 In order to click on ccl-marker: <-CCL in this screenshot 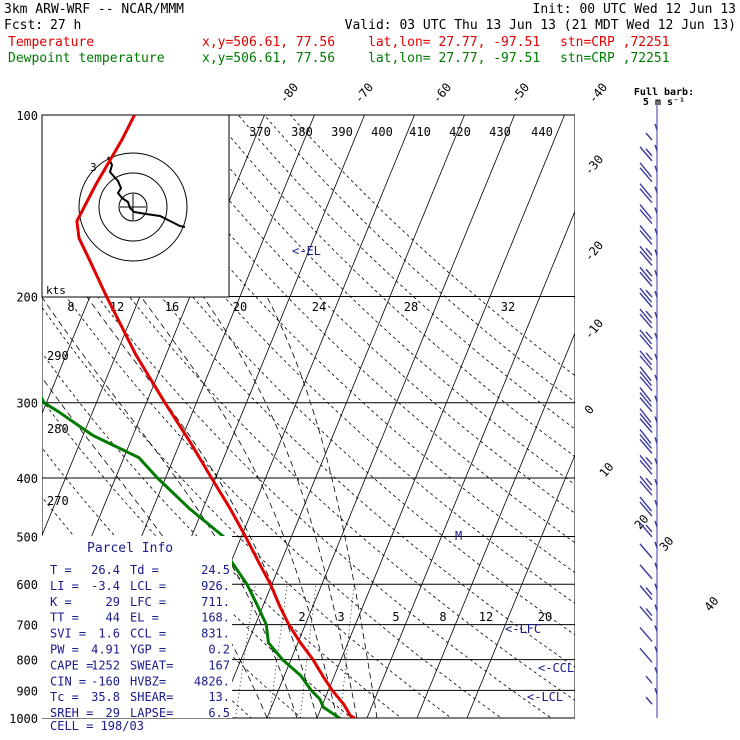, I will do `click(556, 668)`.